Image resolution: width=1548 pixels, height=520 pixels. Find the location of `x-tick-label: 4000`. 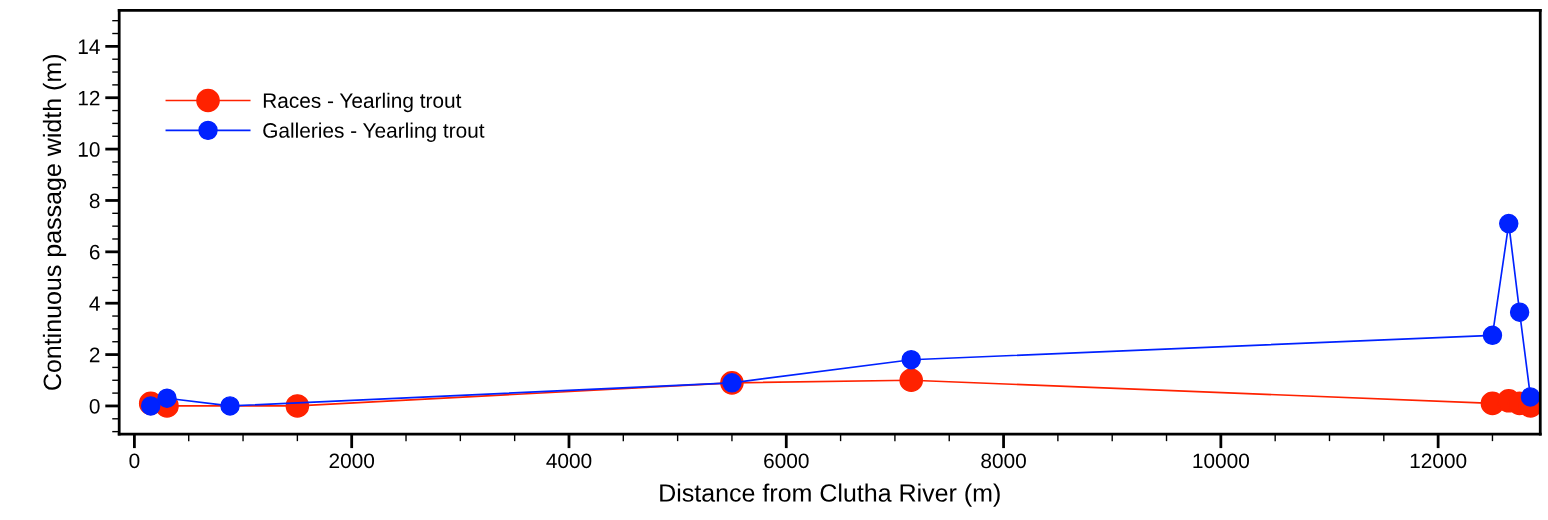

x-tick-label: 4000 is located at coordinates (569, 461).